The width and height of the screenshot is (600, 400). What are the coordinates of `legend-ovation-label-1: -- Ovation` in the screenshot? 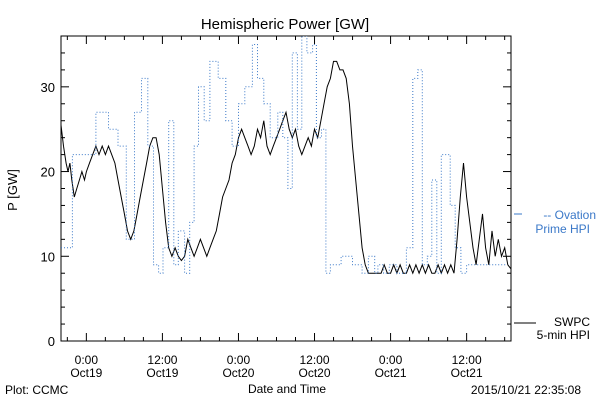 It's located at (569, 215).